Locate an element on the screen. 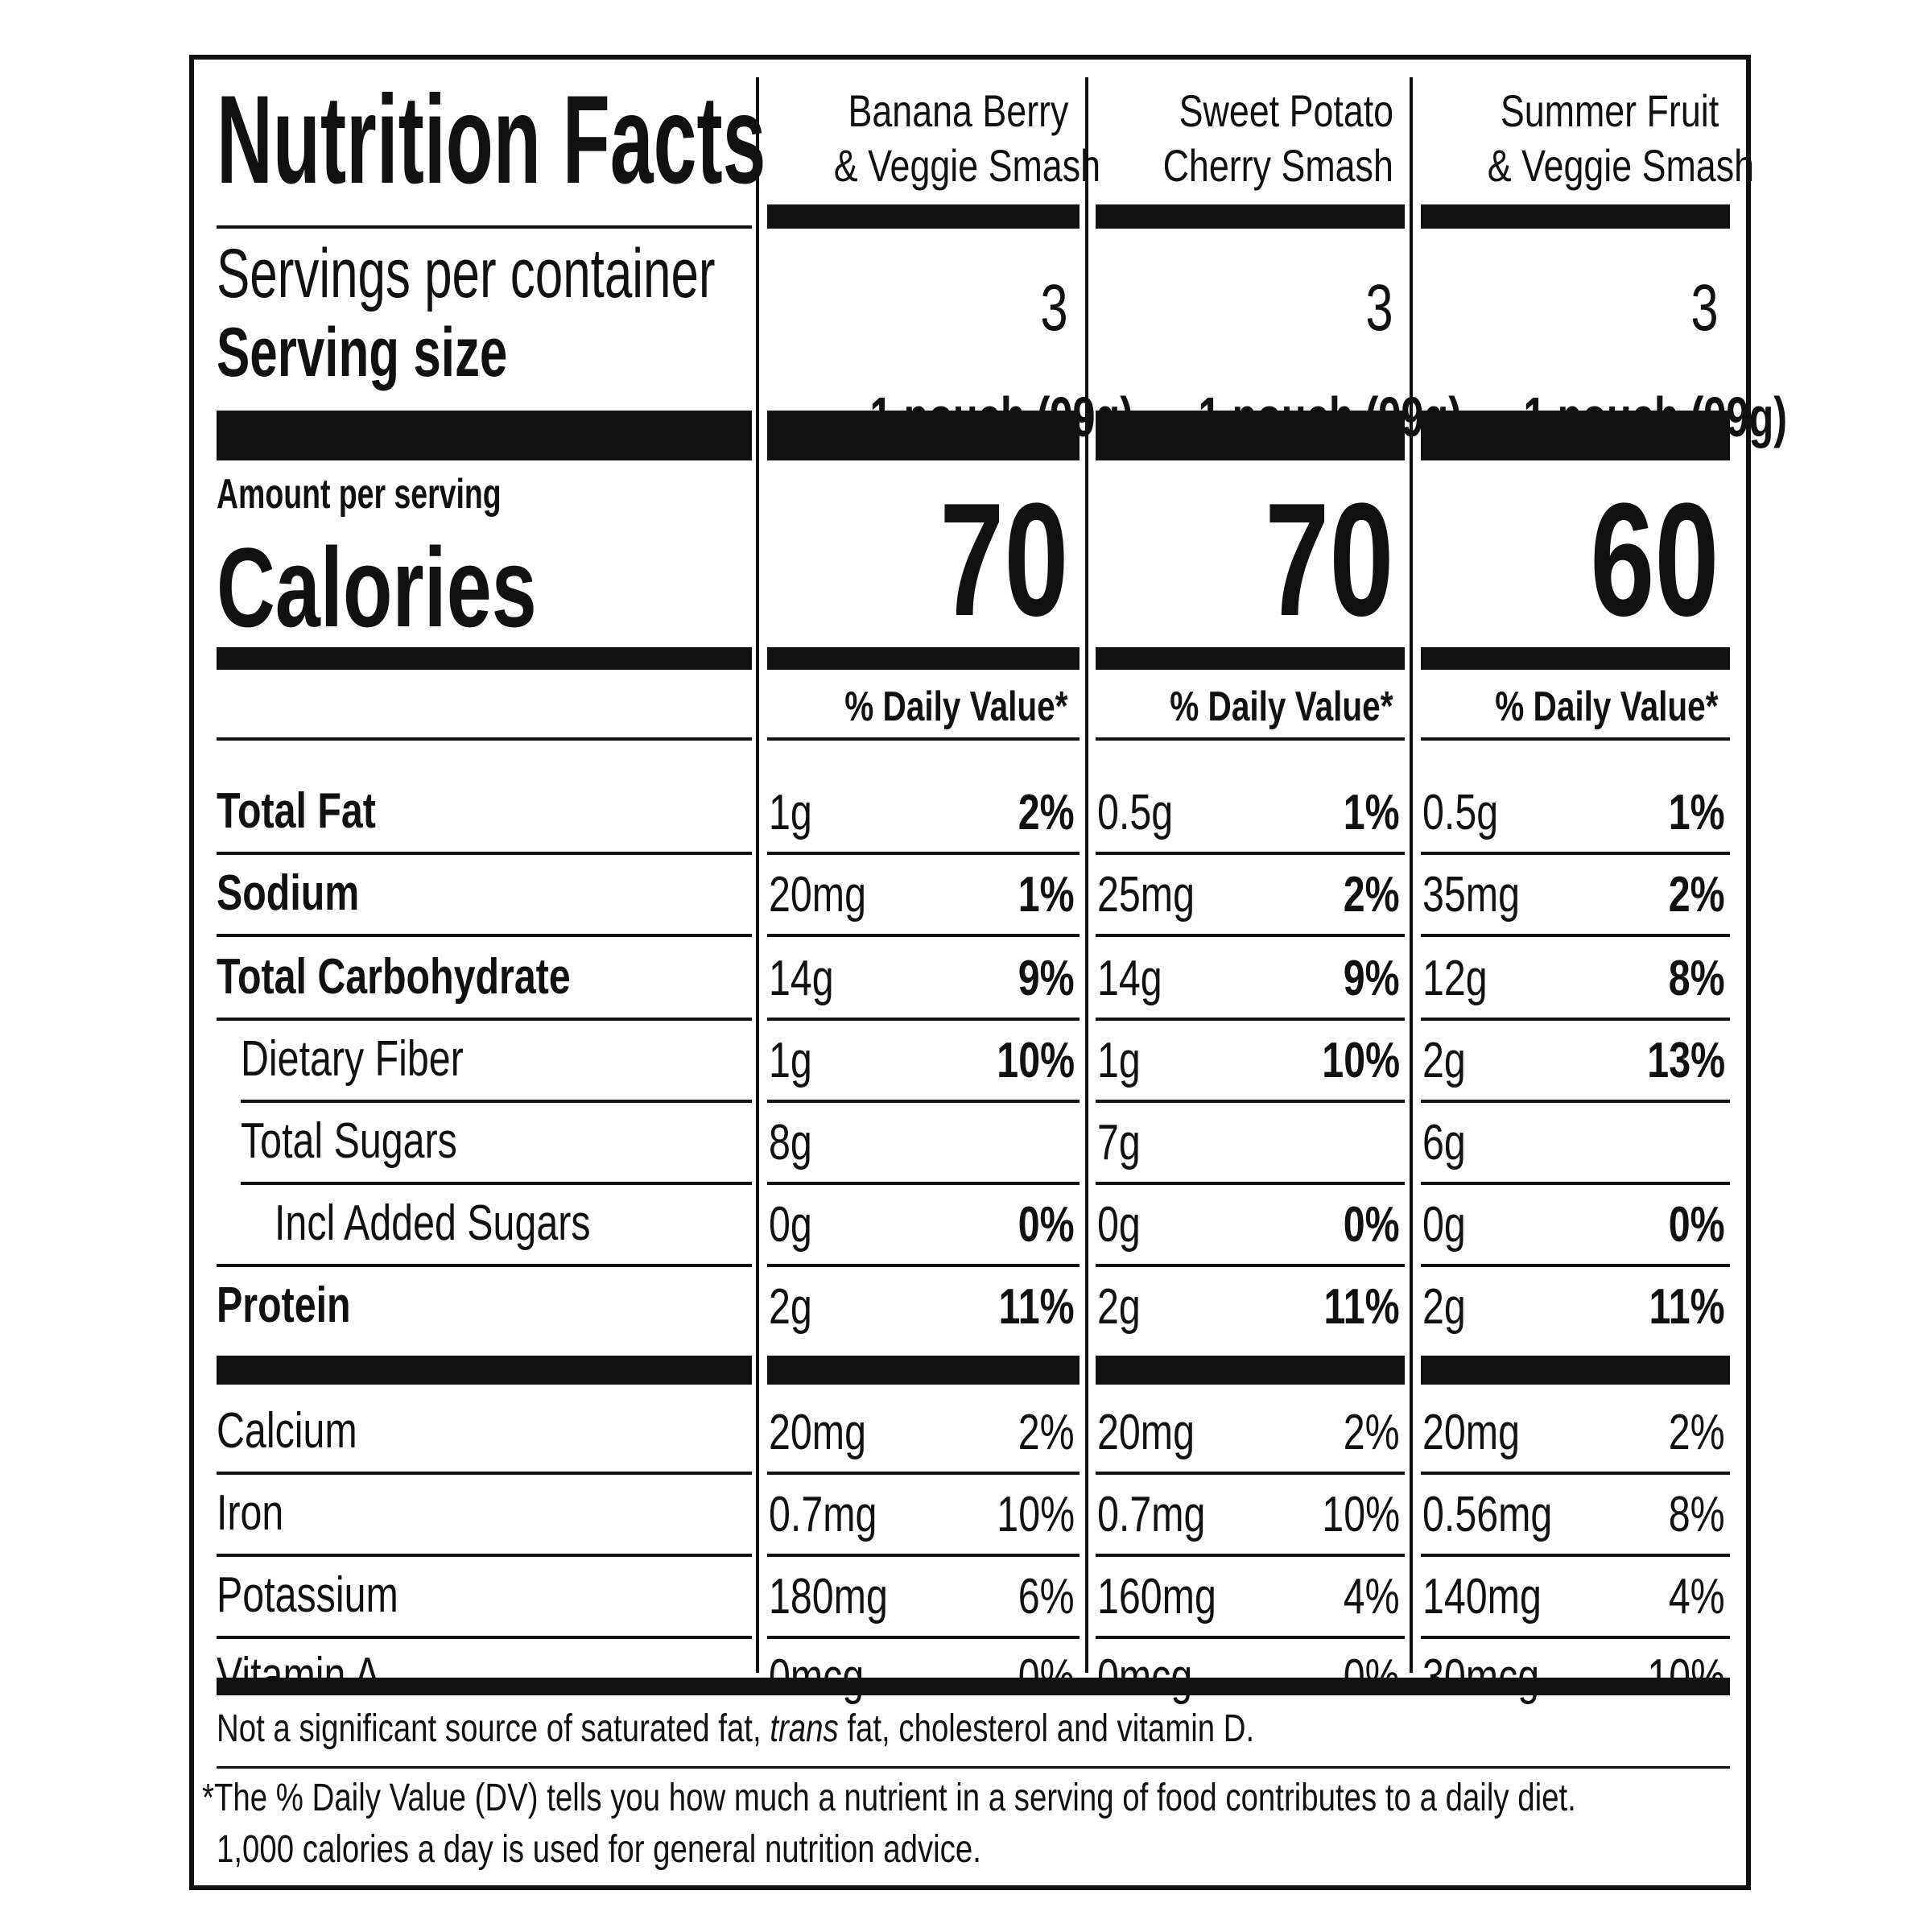 The height and width of the screenshot is (1932, 1932). nutrient-amount: 140mg is located at coordinates (1498, 1597).